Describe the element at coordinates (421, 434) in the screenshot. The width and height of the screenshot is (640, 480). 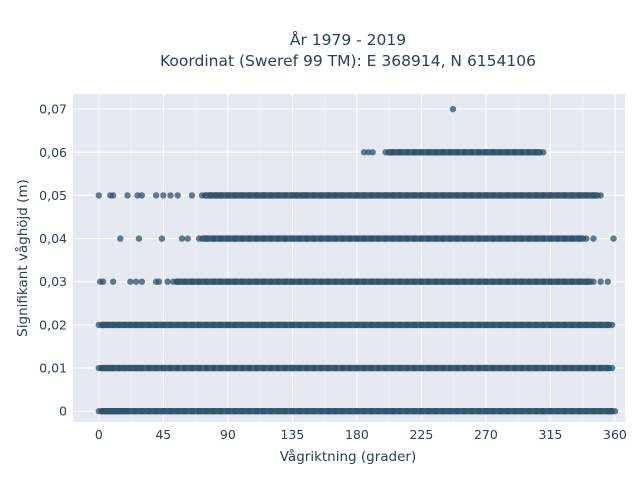
I see `x-tick-label: 225` at that location.